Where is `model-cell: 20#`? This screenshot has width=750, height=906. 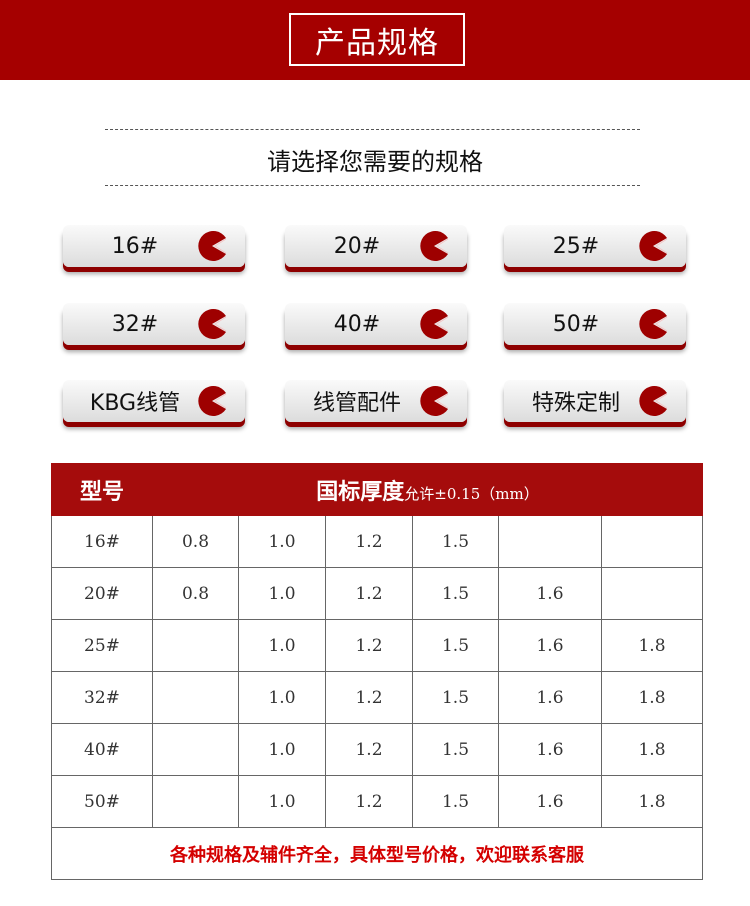 model-cell: 20# is located at coordinates (102, 593).